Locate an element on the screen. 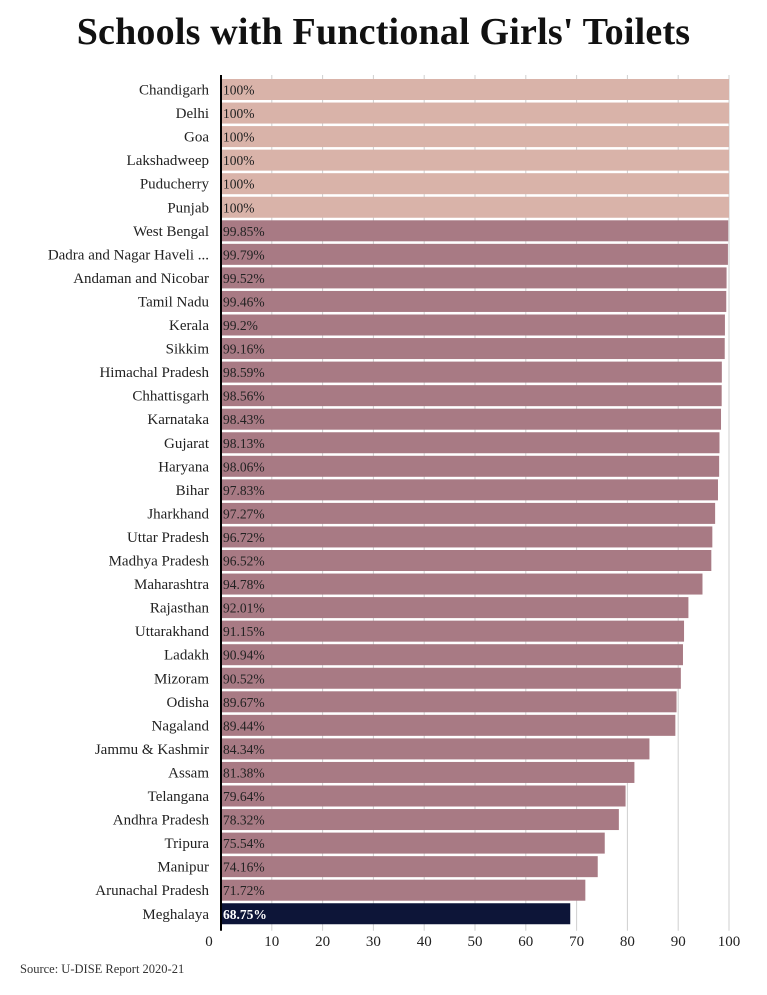 Image resolution: width=767 pixels, height=995 pixels. x-tick-label: 100 is located at coordinates (729, 942).